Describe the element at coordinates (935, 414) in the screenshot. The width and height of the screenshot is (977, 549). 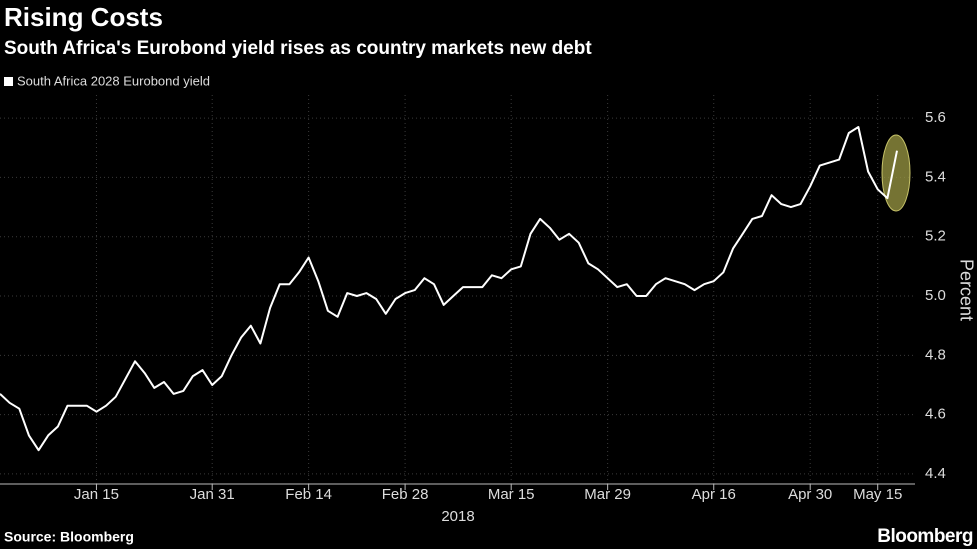
I see `y-tick-label: 4.6` at that location.